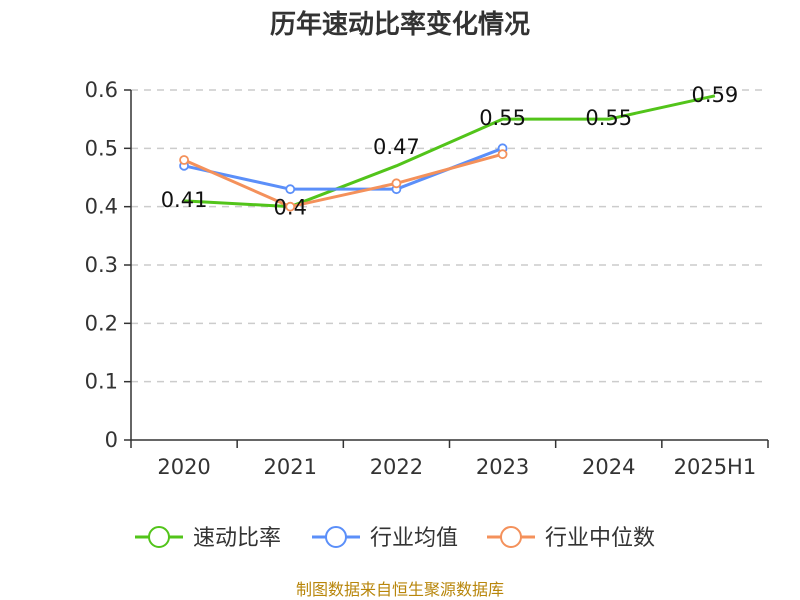  I want to click on legend-item: 行业均值, so click(385, 538).